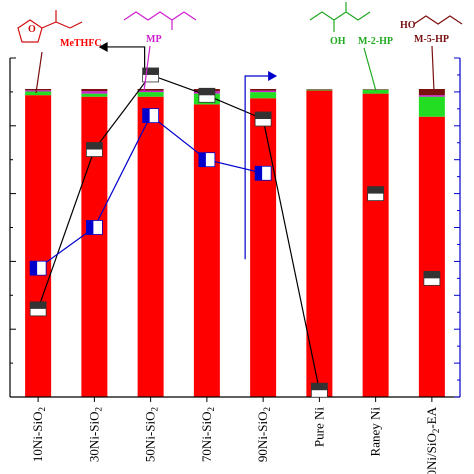  I want to click on marker-left-3-fill, so click(206, 92).